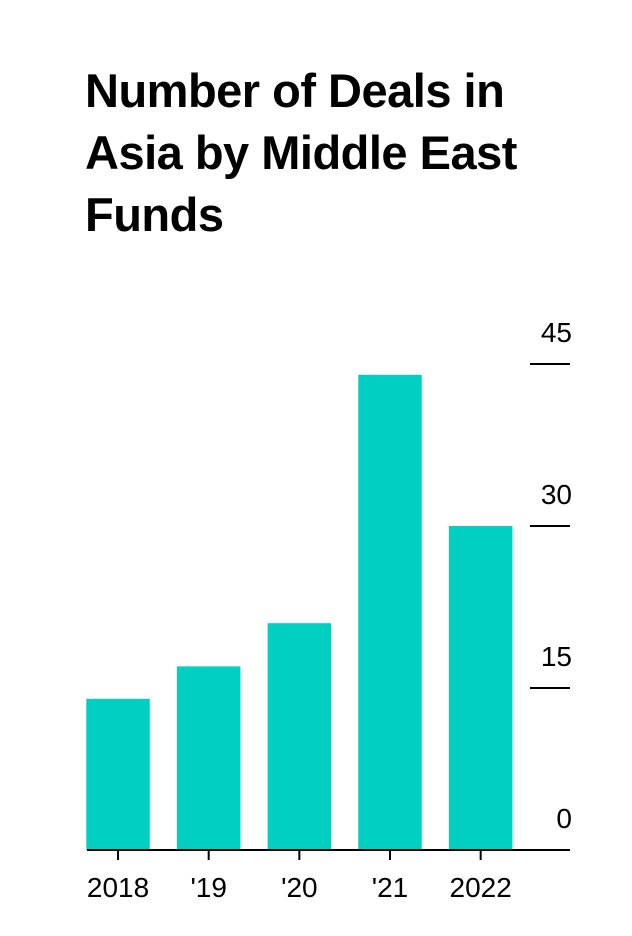 Image resolution: width=632 pixels, height=936 pixels. I want to click on y-tick-label: 15, so click(556, 656).